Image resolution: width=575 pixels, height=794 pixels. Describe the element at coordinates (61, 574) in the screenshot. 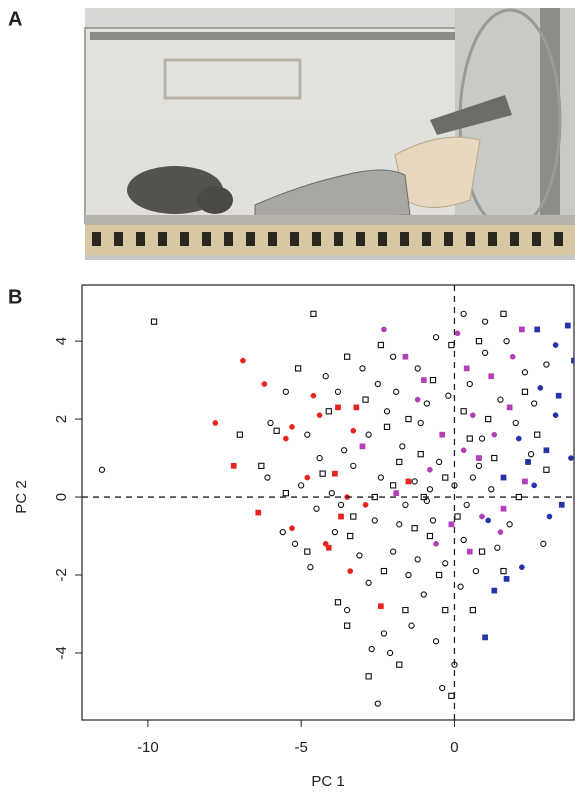

I see `y-tick-label: -2` at that location.